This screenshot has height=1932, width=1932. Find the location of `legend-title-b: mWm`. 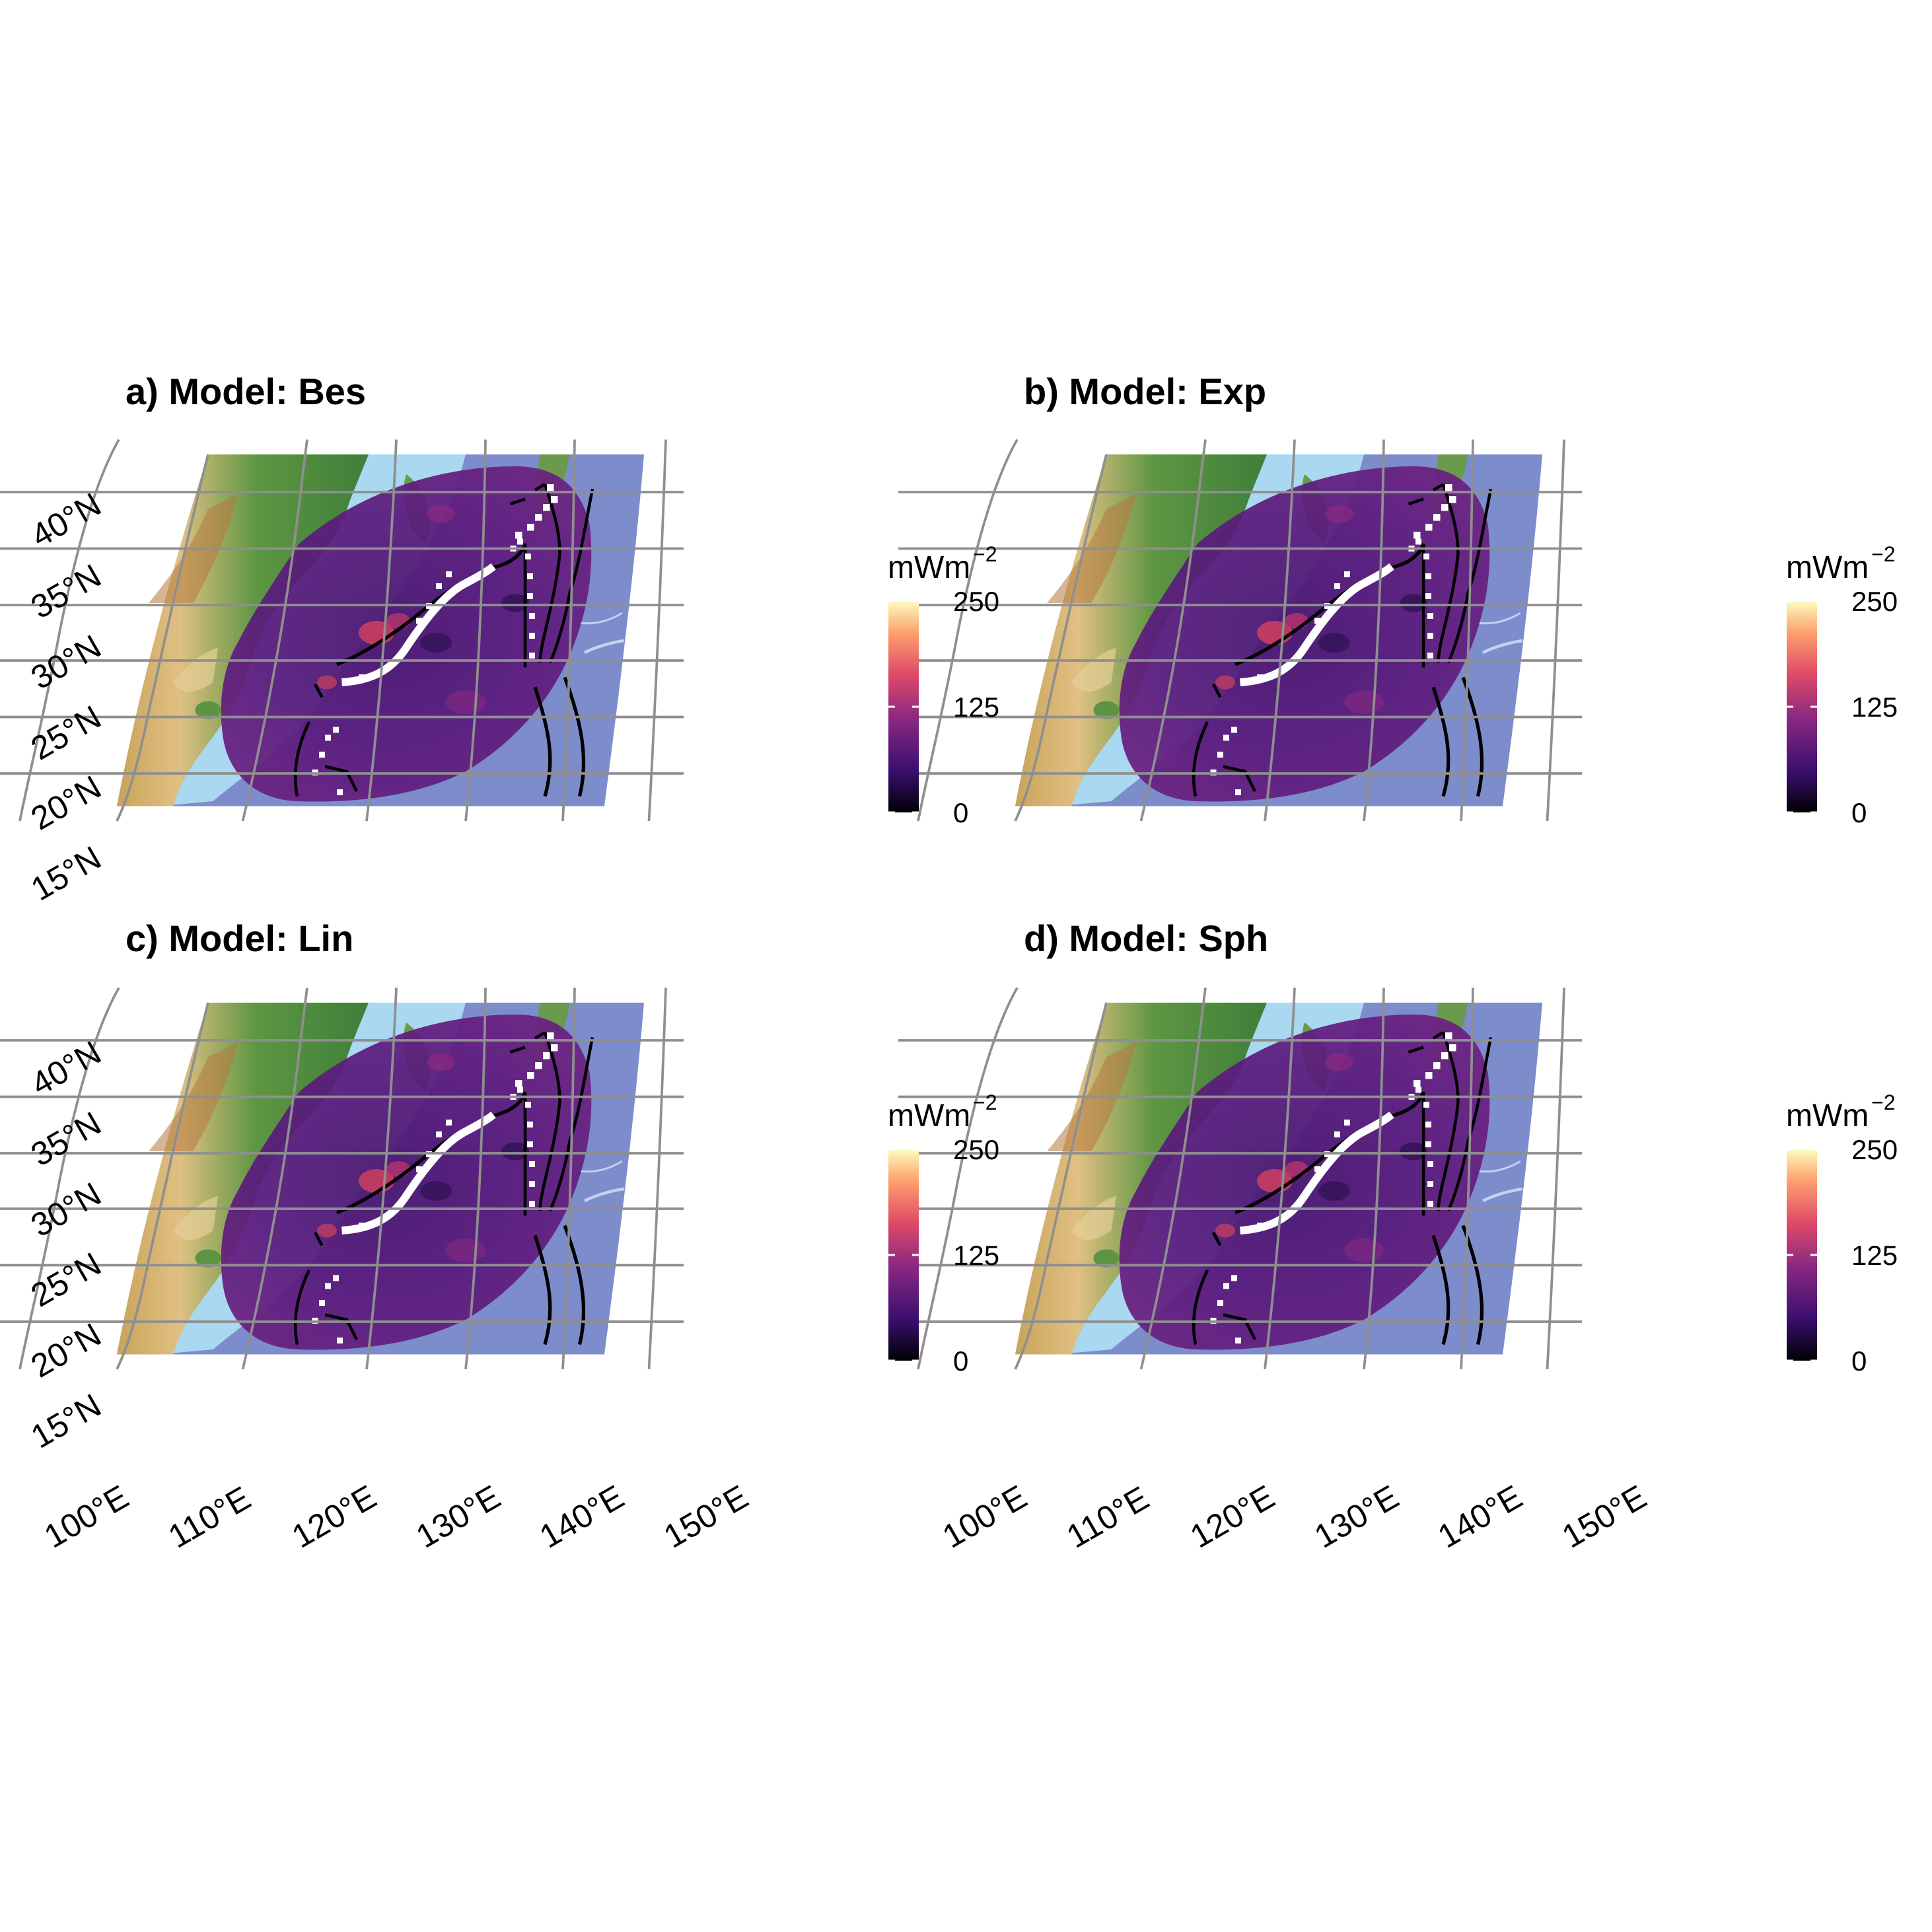

legend-title-b: mWm is located at coordinates (1827, 567).